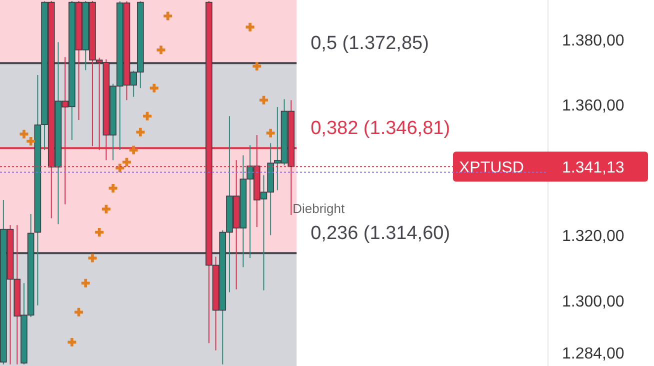 Image resolution: width=654 pixels, height=366 pixels. Describe the element at coordinates (369, 43) in the screenshot. I see `ref-line-label: 0,5 (1.372,85)` at that location.